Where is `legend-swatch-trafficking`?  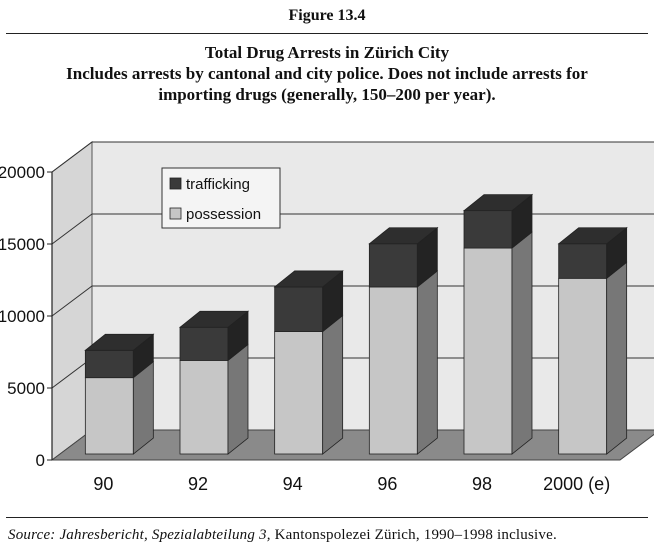 legend-swatch-trafficking is located at coordinates (175, 183).